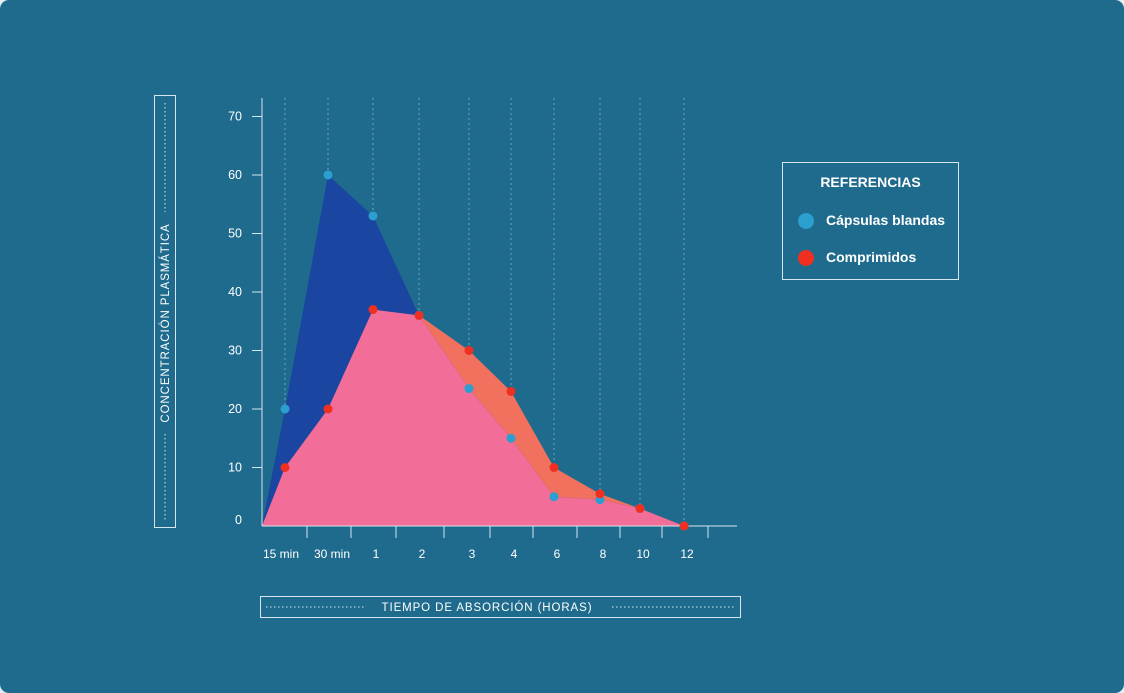 The image size is (1124, 693). I want to click on y-tick-label-20: 20, so click(235, 409).